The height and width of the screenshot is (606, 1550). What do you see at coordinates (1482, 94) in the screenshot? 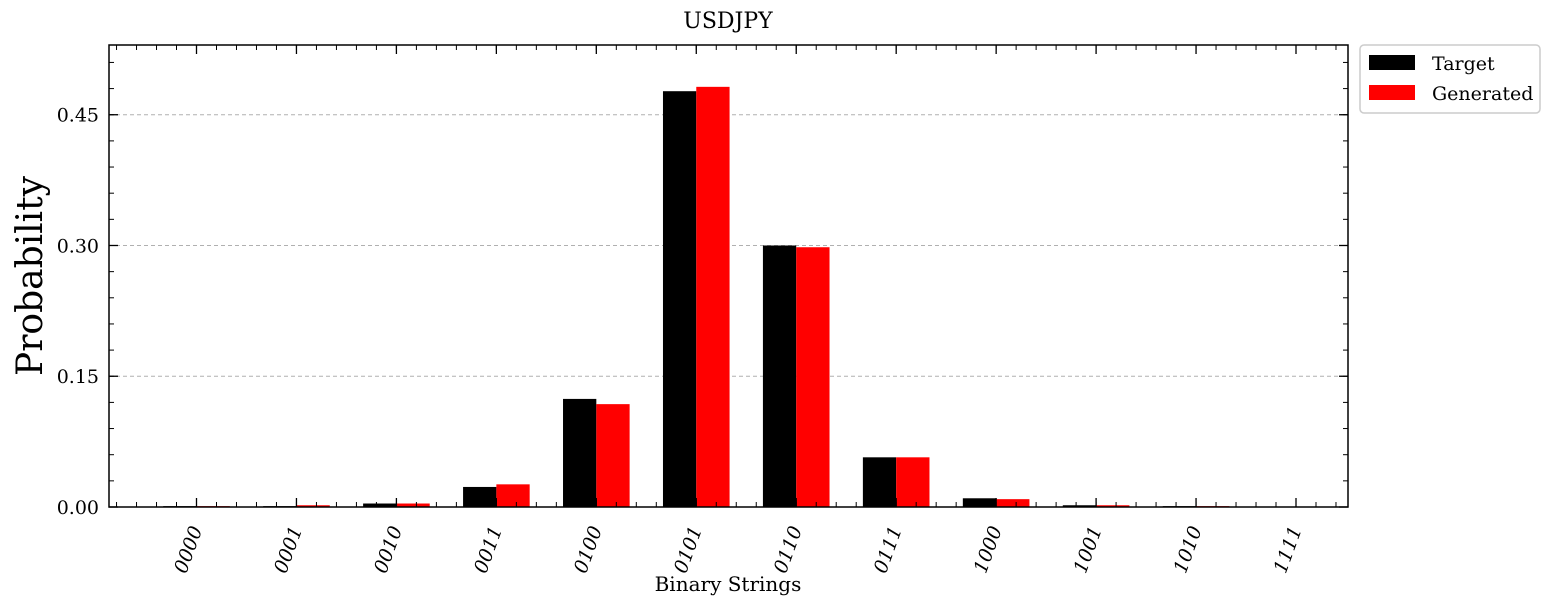
I see `legend-label-generated: Generated` at bounding box center [1482, 94].